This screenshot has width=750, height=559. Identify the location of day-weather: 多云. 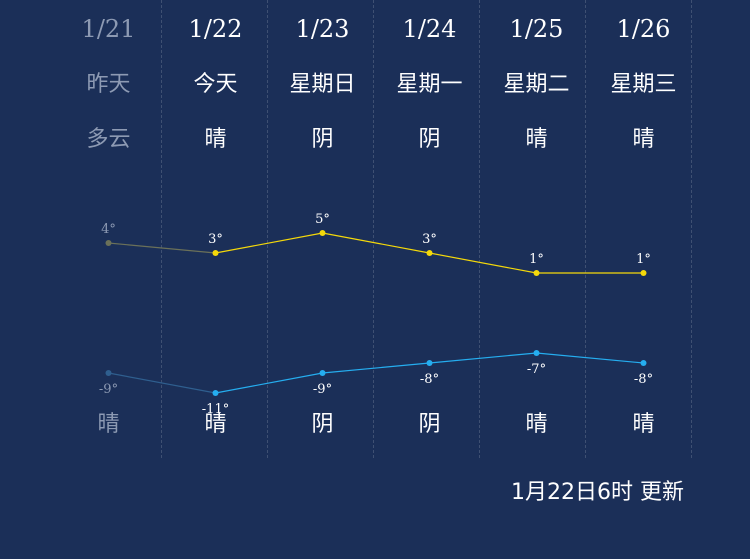
(108, 139).